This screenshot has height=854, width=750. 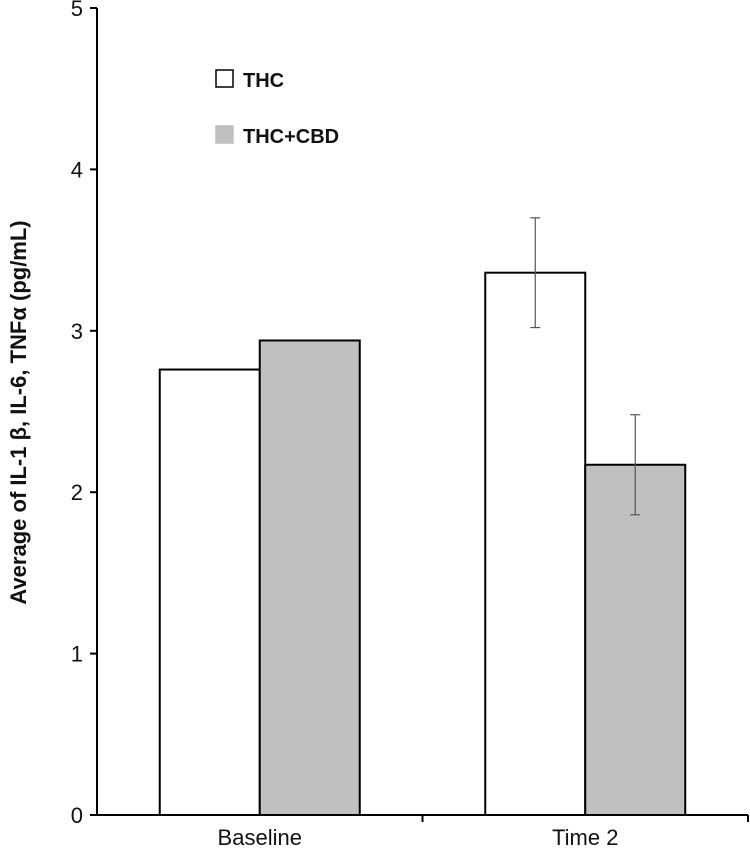 I want to click on y-tick-label: 1, so click(x=77, y=654).